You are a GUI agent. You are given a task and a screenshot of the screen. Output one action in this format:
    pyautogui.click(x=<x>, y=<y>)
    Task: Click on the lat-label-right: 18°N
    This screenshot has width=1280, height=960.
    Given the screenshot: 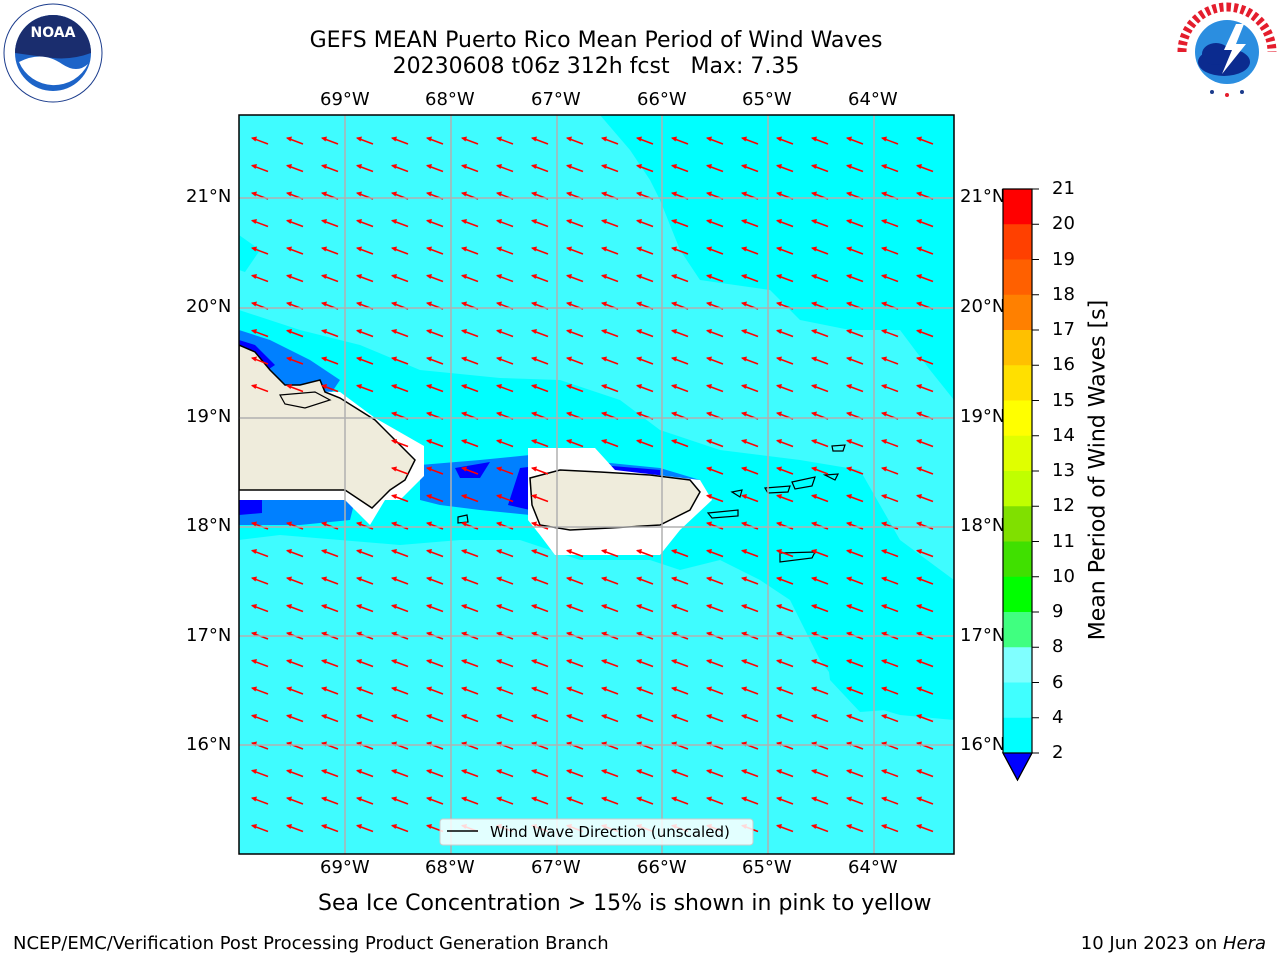 What is the action you would take?
    pyautogui.click(x=983, y=525)
    